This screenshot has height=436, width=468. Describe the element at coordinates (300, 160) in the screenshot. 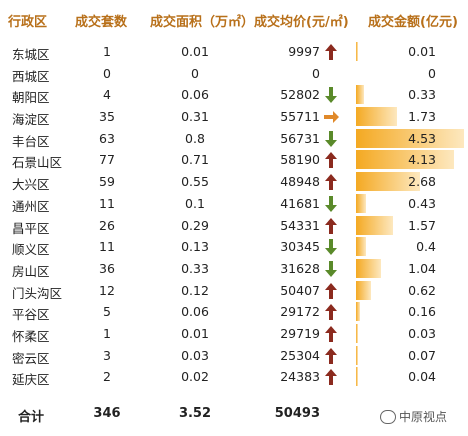

I see `price-cell: 58190` at that location.